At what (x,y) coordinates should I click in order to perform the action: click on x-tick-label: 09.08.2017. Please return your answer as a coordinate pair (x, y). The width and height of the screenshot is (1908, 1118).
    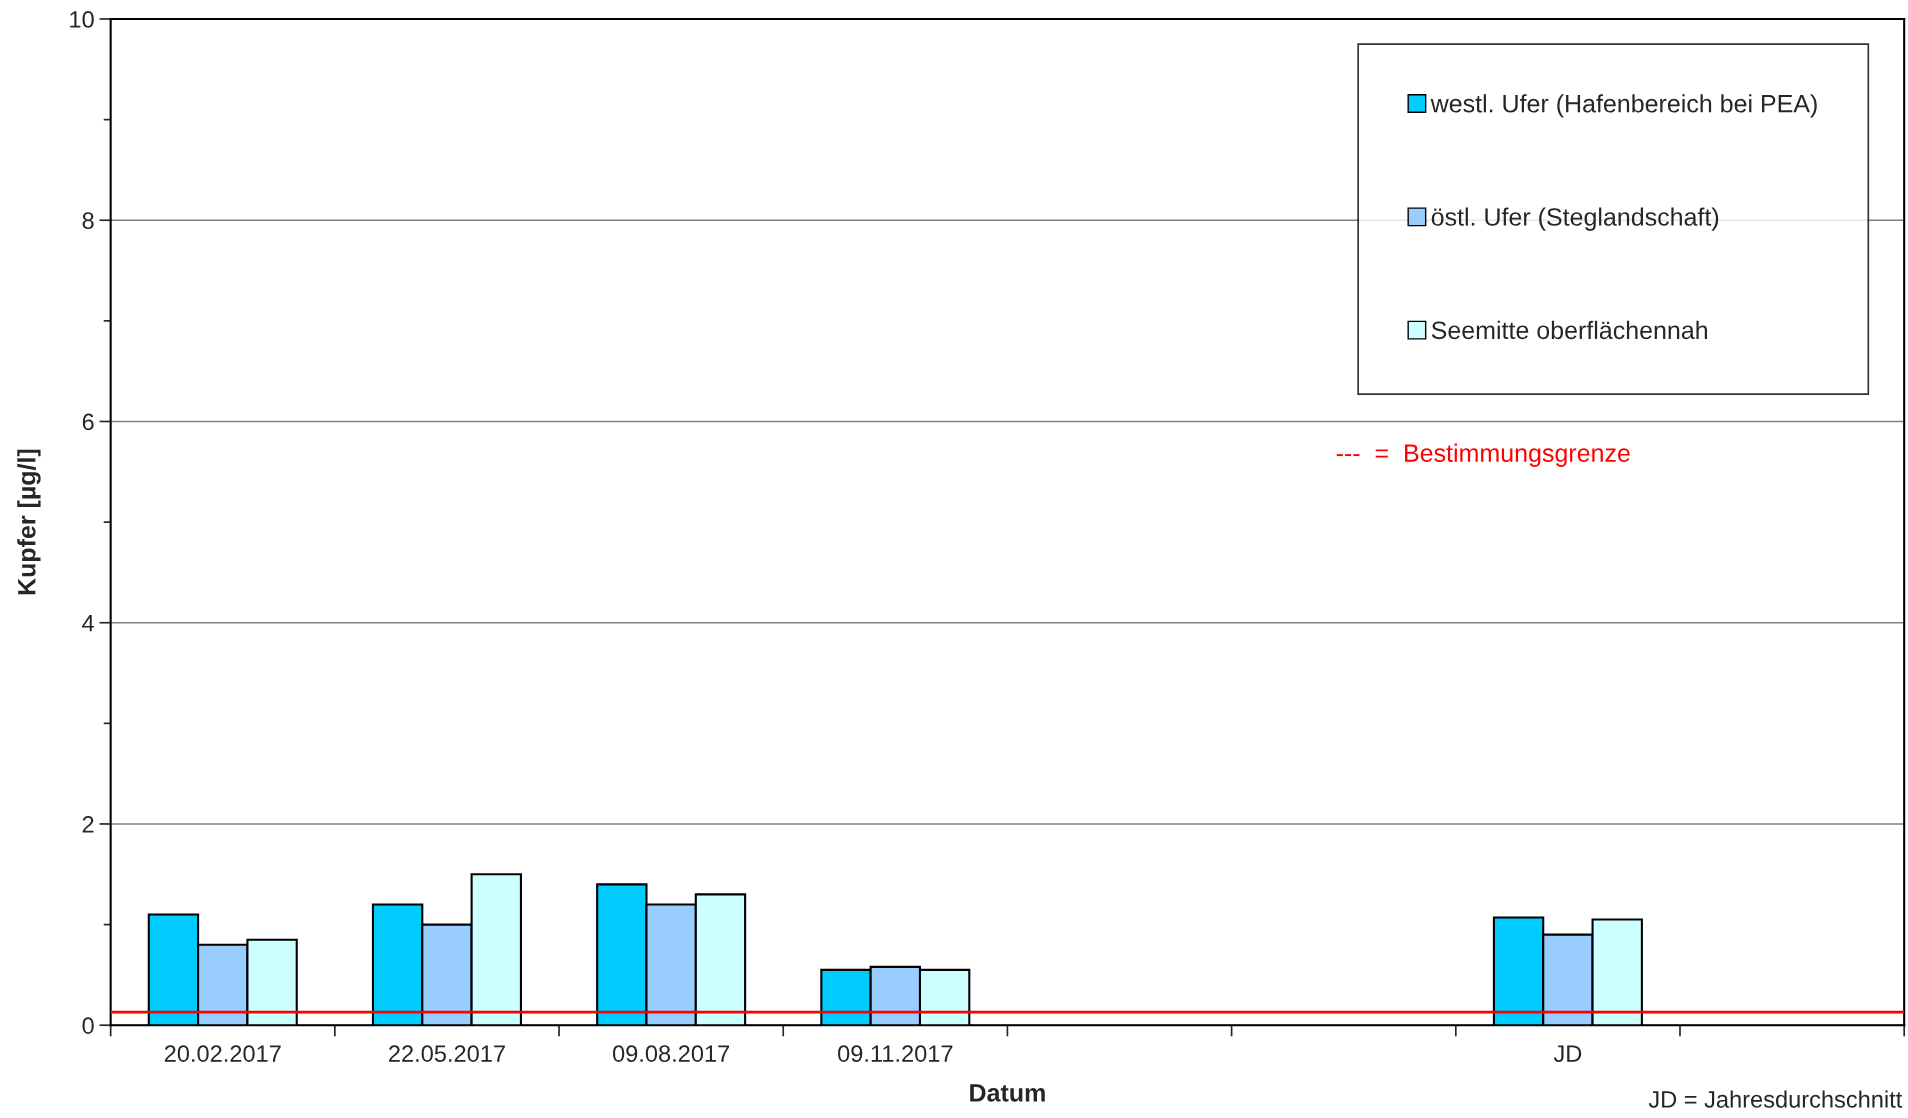
    Looking at the image, I should click on (671, 1053).